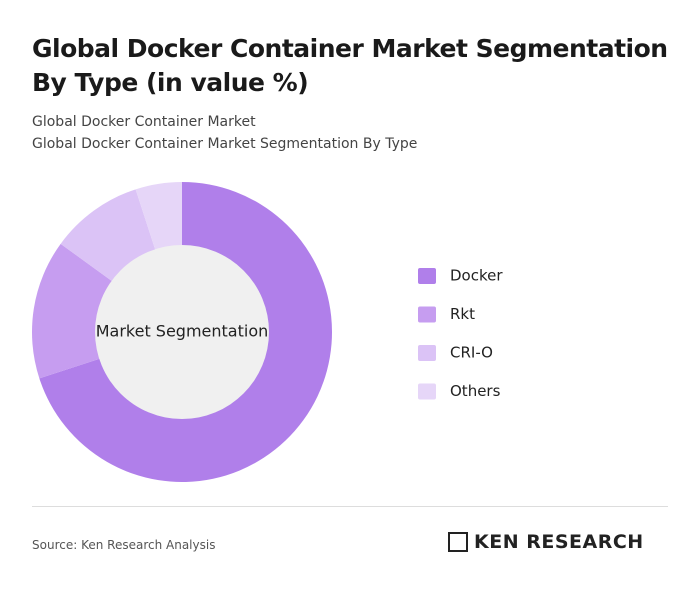  Describe the element at coordinates (462, 314) in the screenshot. I see `legend-label: Rkt` at that location.